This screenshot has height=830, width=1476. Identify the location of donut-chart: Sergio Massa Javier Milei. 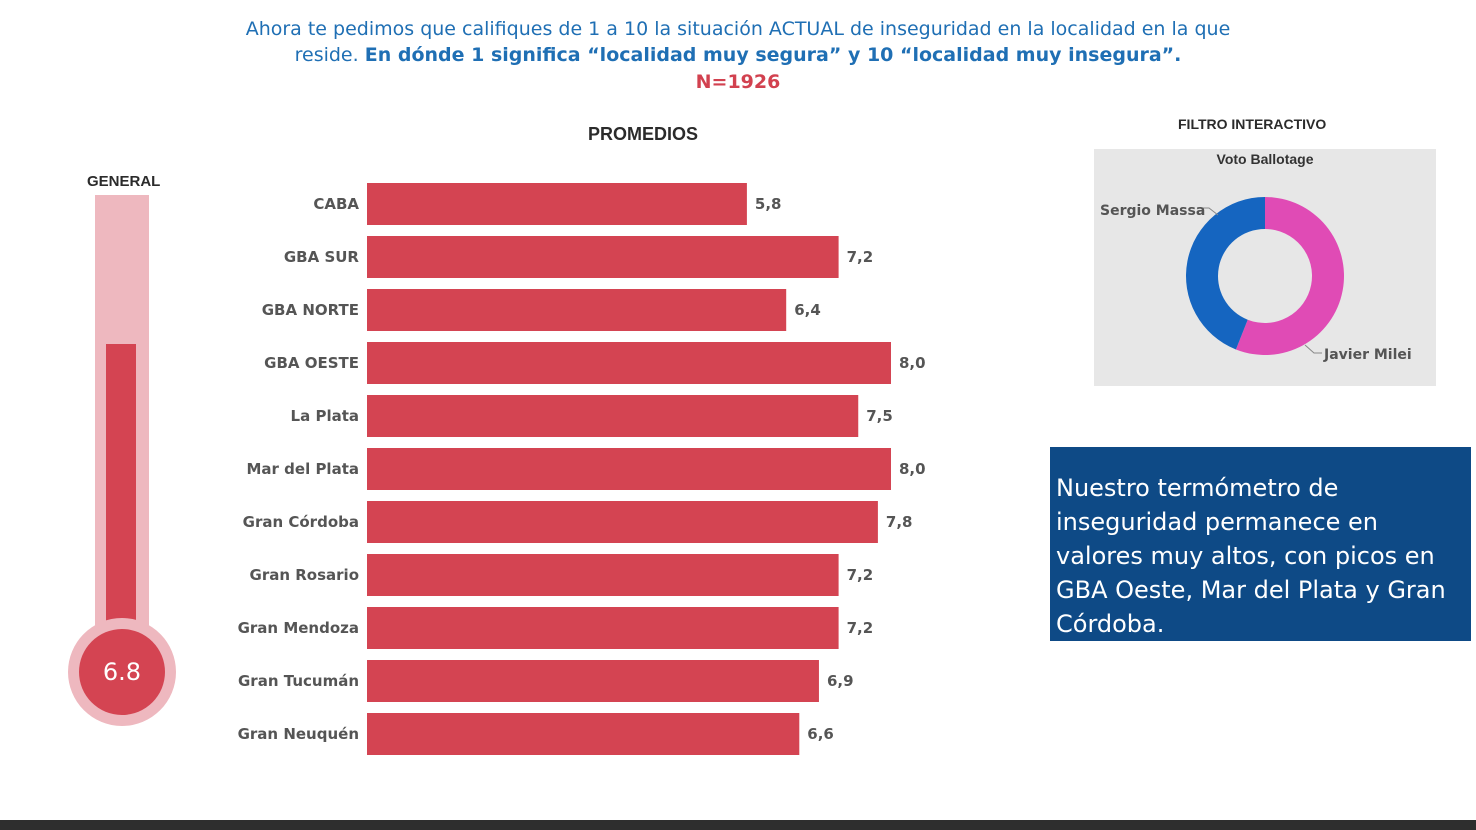
(1265, 267).